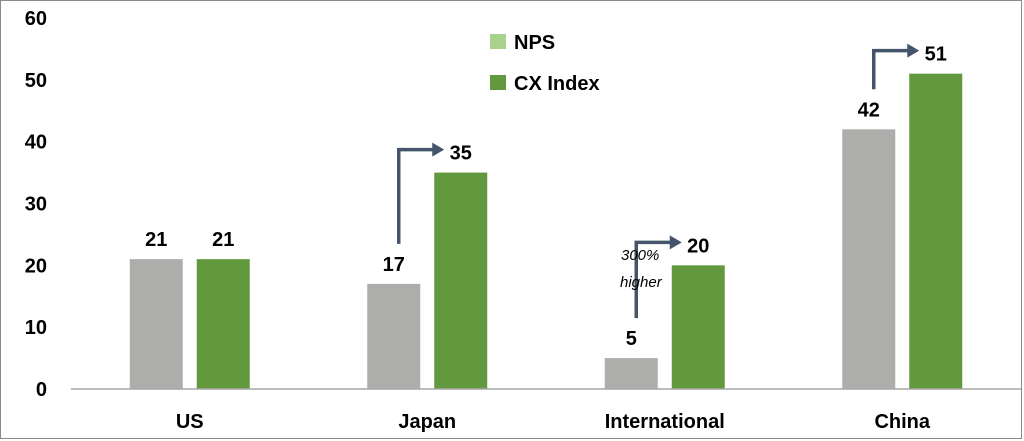 The width and height of the screenshot is (1024, 441). Describe the element at coordinates (902, 422) in the screenshot. I see `x-category-label: China` at that location.